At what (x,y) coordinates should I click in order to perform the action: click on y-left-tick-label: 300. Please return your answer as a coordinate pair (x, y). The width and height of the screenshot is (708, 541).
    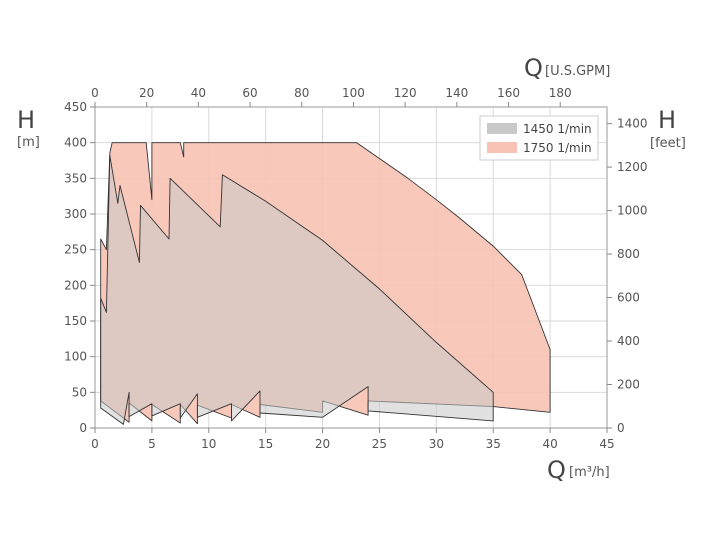
    Looking at the image, I should click on (75, 214).